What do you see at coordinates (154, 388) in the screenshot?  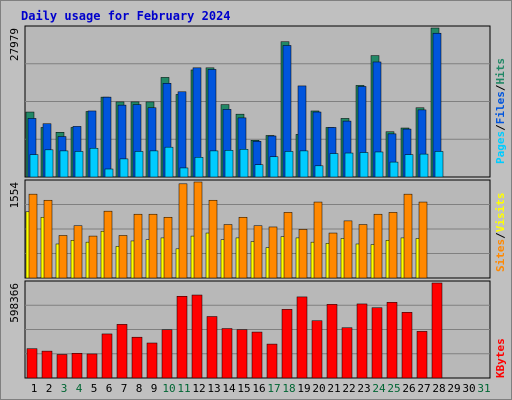 I see `day-label: 9` at bounding box center [154, 388].